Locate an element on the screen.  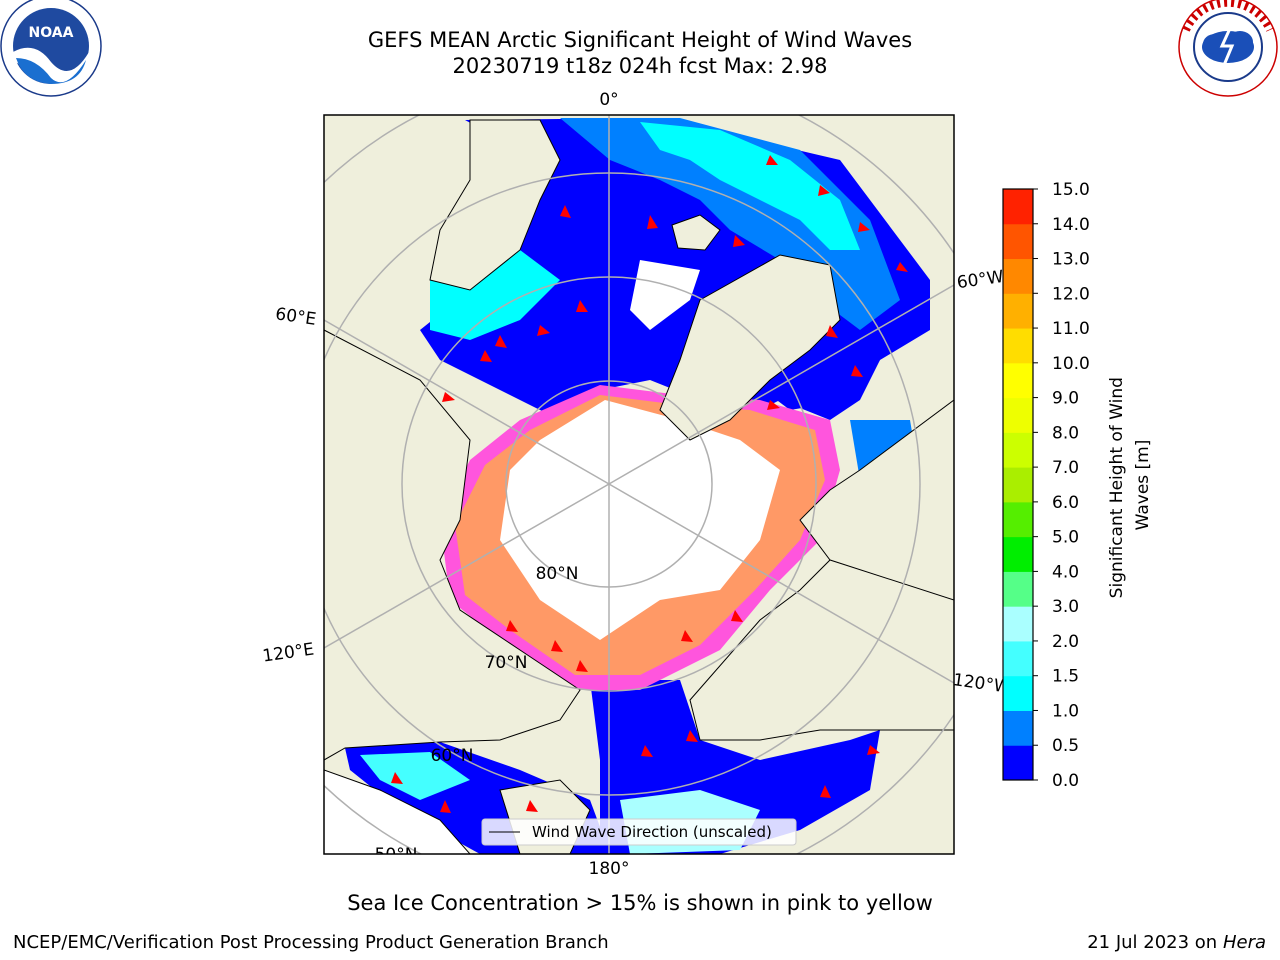
colorbar-frame is located at coordinates (1018, 484).